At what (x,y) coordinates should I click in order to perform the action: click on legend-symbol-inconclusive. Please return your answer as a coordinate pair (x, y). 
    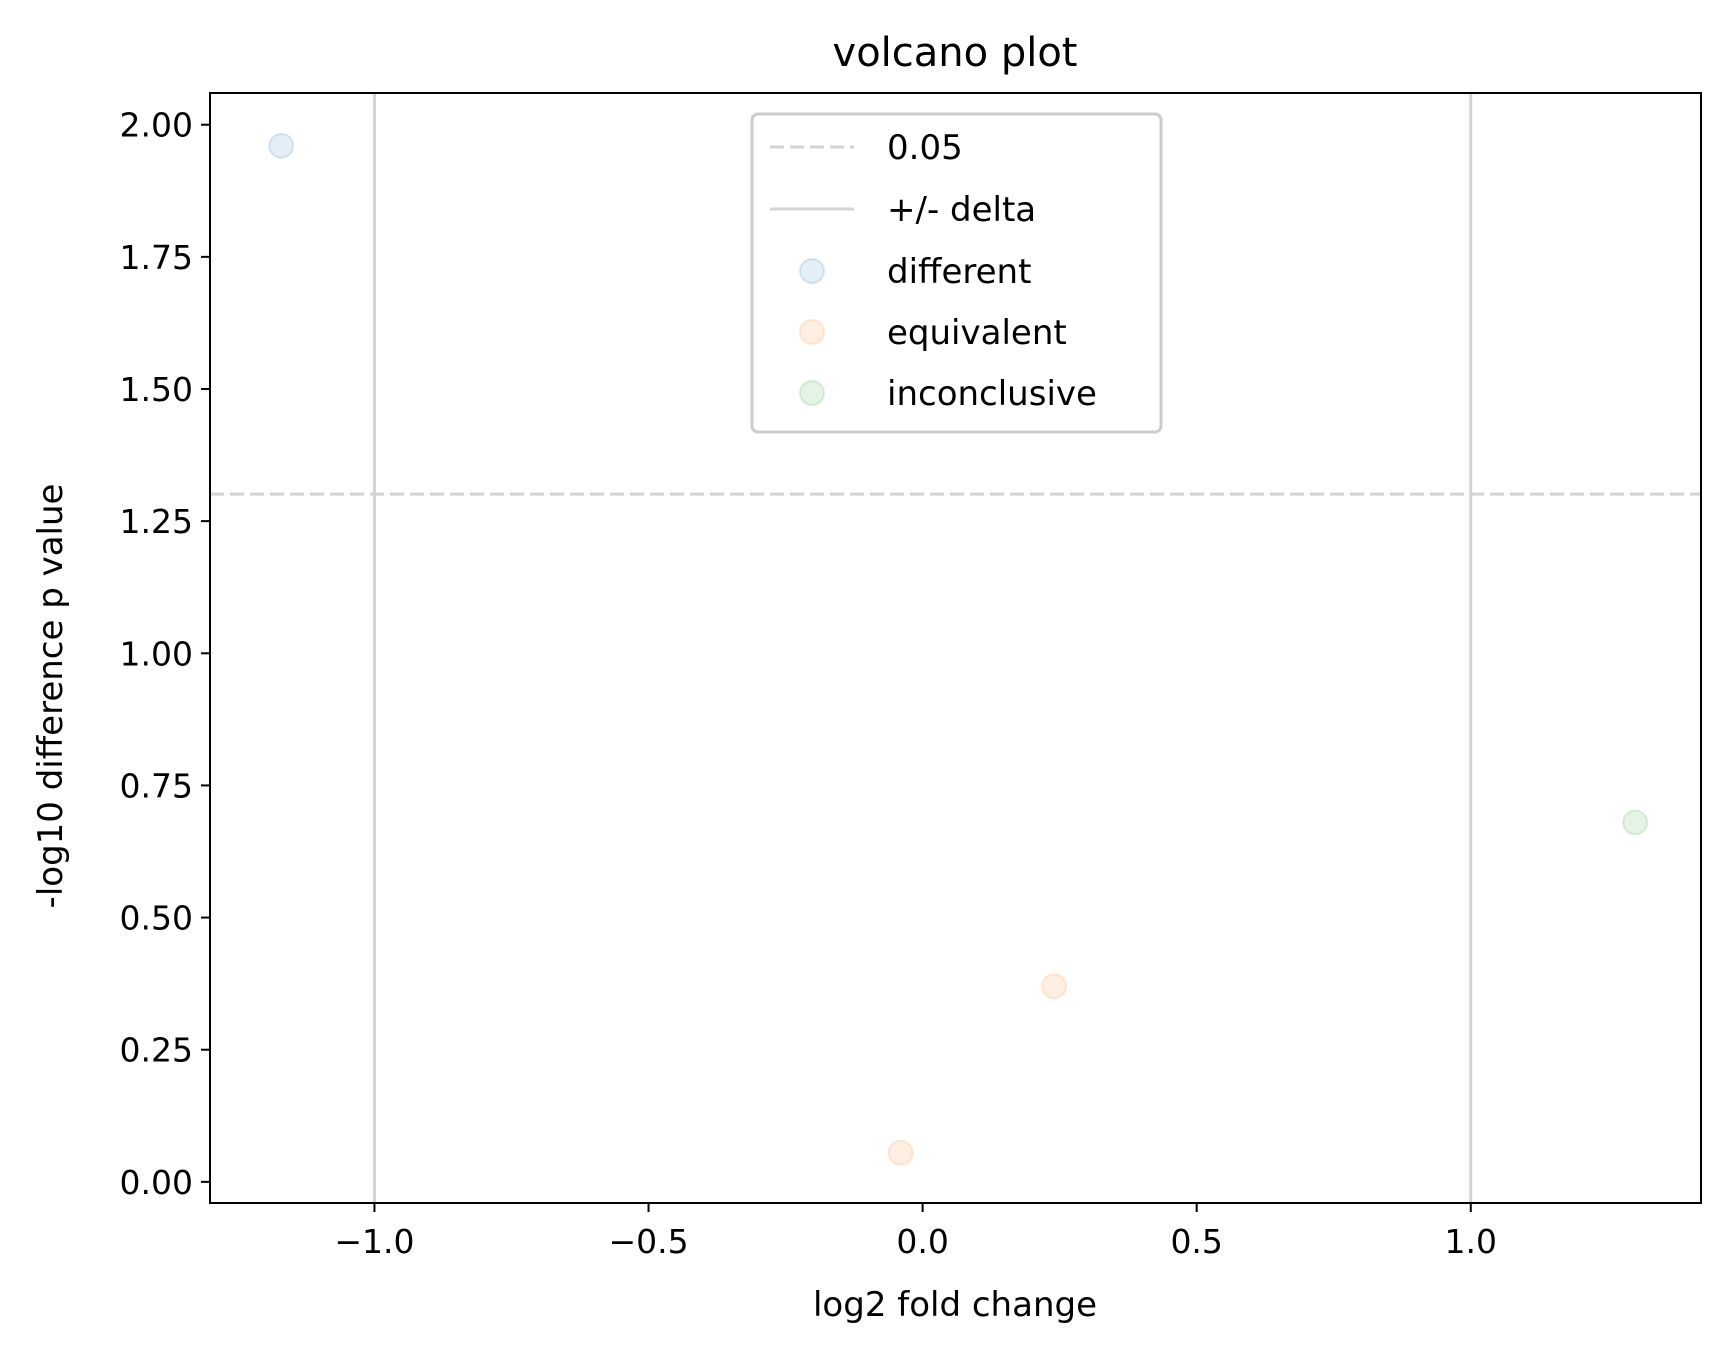
    Looking at the image, I should click on (812, 393).